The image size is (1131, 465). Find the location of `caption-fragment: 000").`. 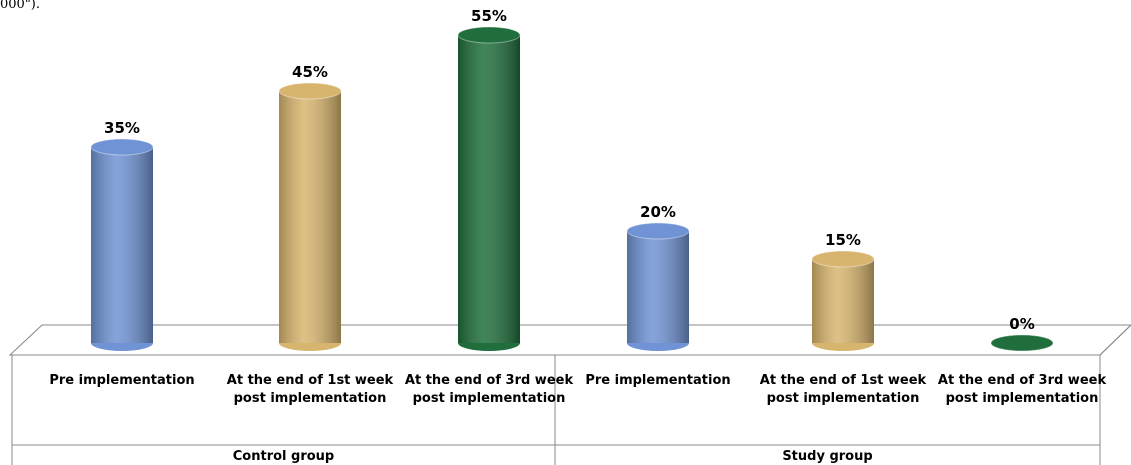

caption-fragment: 000"). is located at coordinates (20, 6).